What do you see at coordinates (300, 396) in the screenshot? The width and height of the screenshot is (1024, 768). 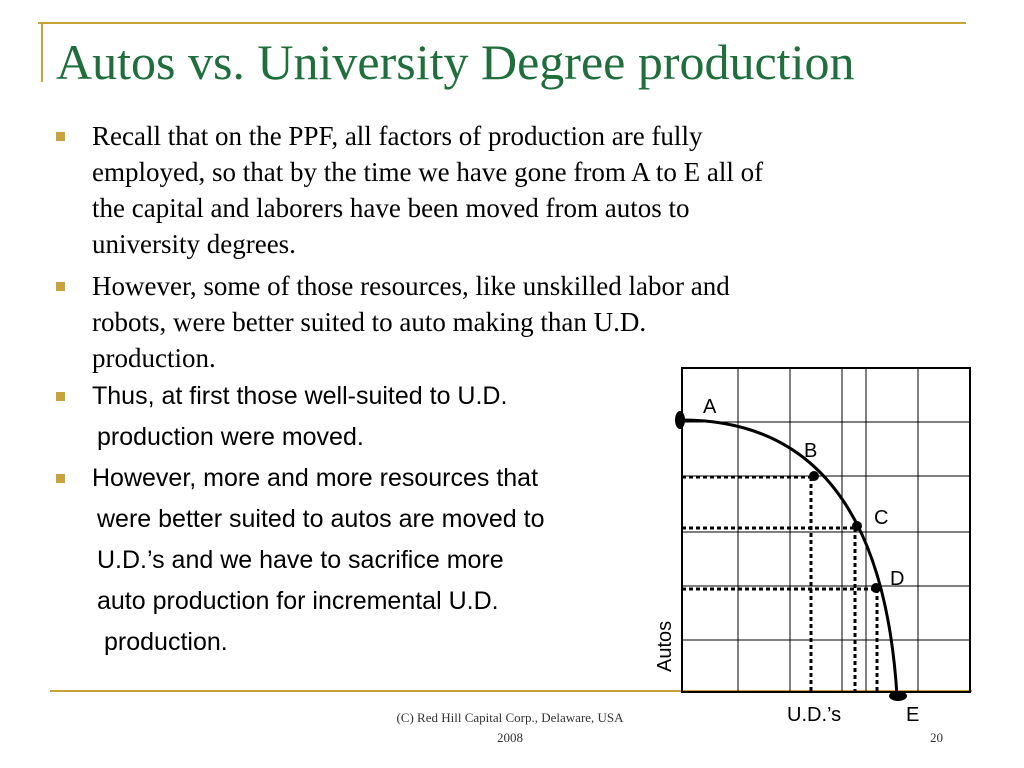 I see `bullet-line: Thus, at first those well-suited to U.D.` at bounding box center [300, 396].